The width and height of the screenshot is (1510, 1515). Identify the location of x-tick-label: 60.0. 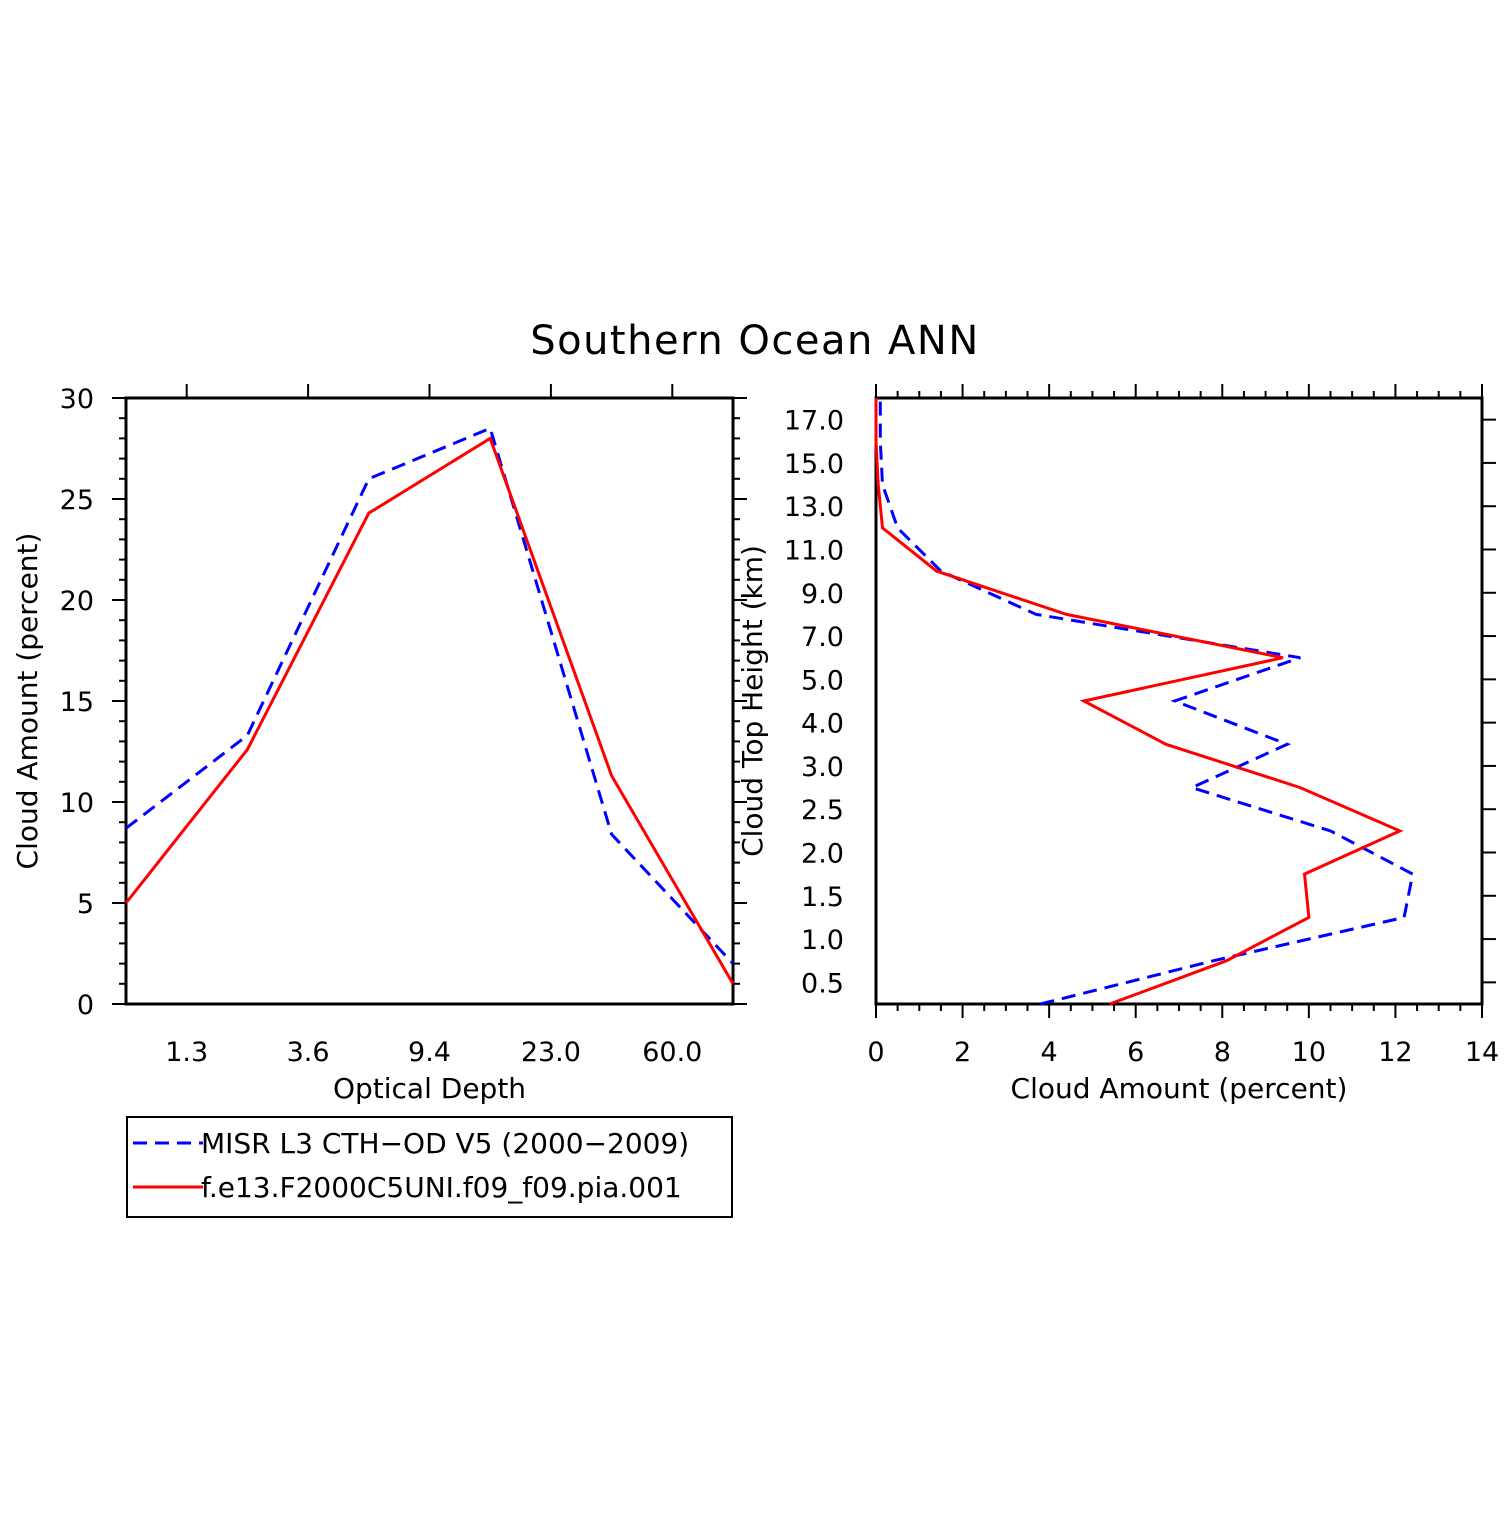
(672, 1052).